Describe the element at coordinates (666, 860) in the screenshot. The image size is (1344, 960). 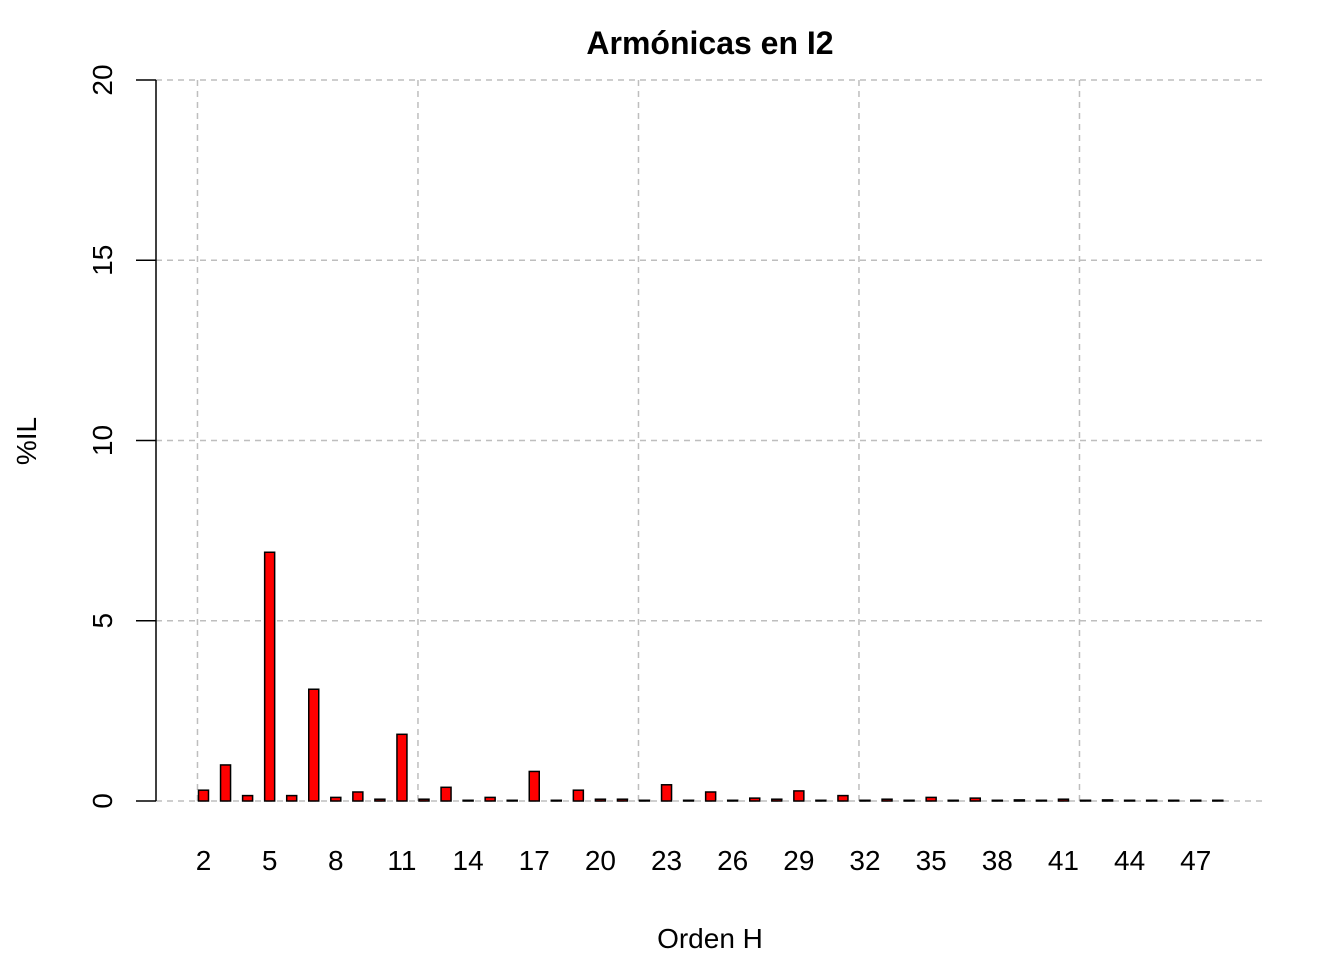
I see `x-tick-label: 23` at that location.